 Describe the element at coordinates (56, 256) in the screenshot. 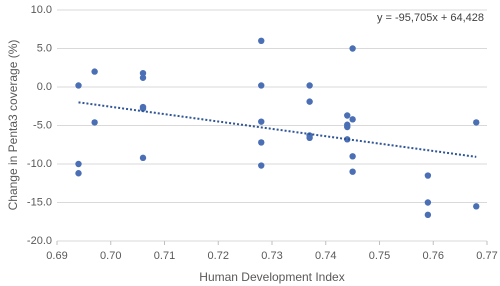

I see `x-tick-label: 0.69` at that location.